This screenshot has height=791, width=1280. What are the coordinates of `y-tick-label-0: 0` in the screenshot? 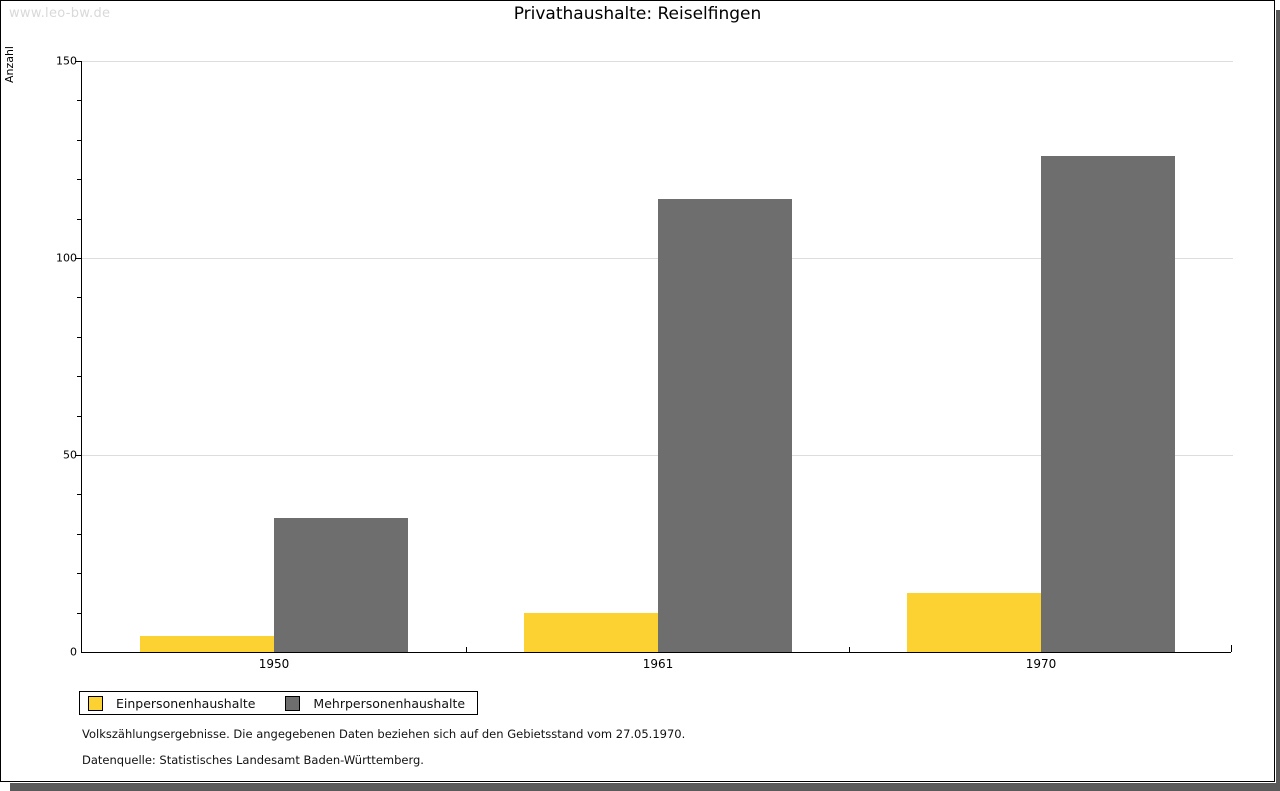 It's located at (73, 652).